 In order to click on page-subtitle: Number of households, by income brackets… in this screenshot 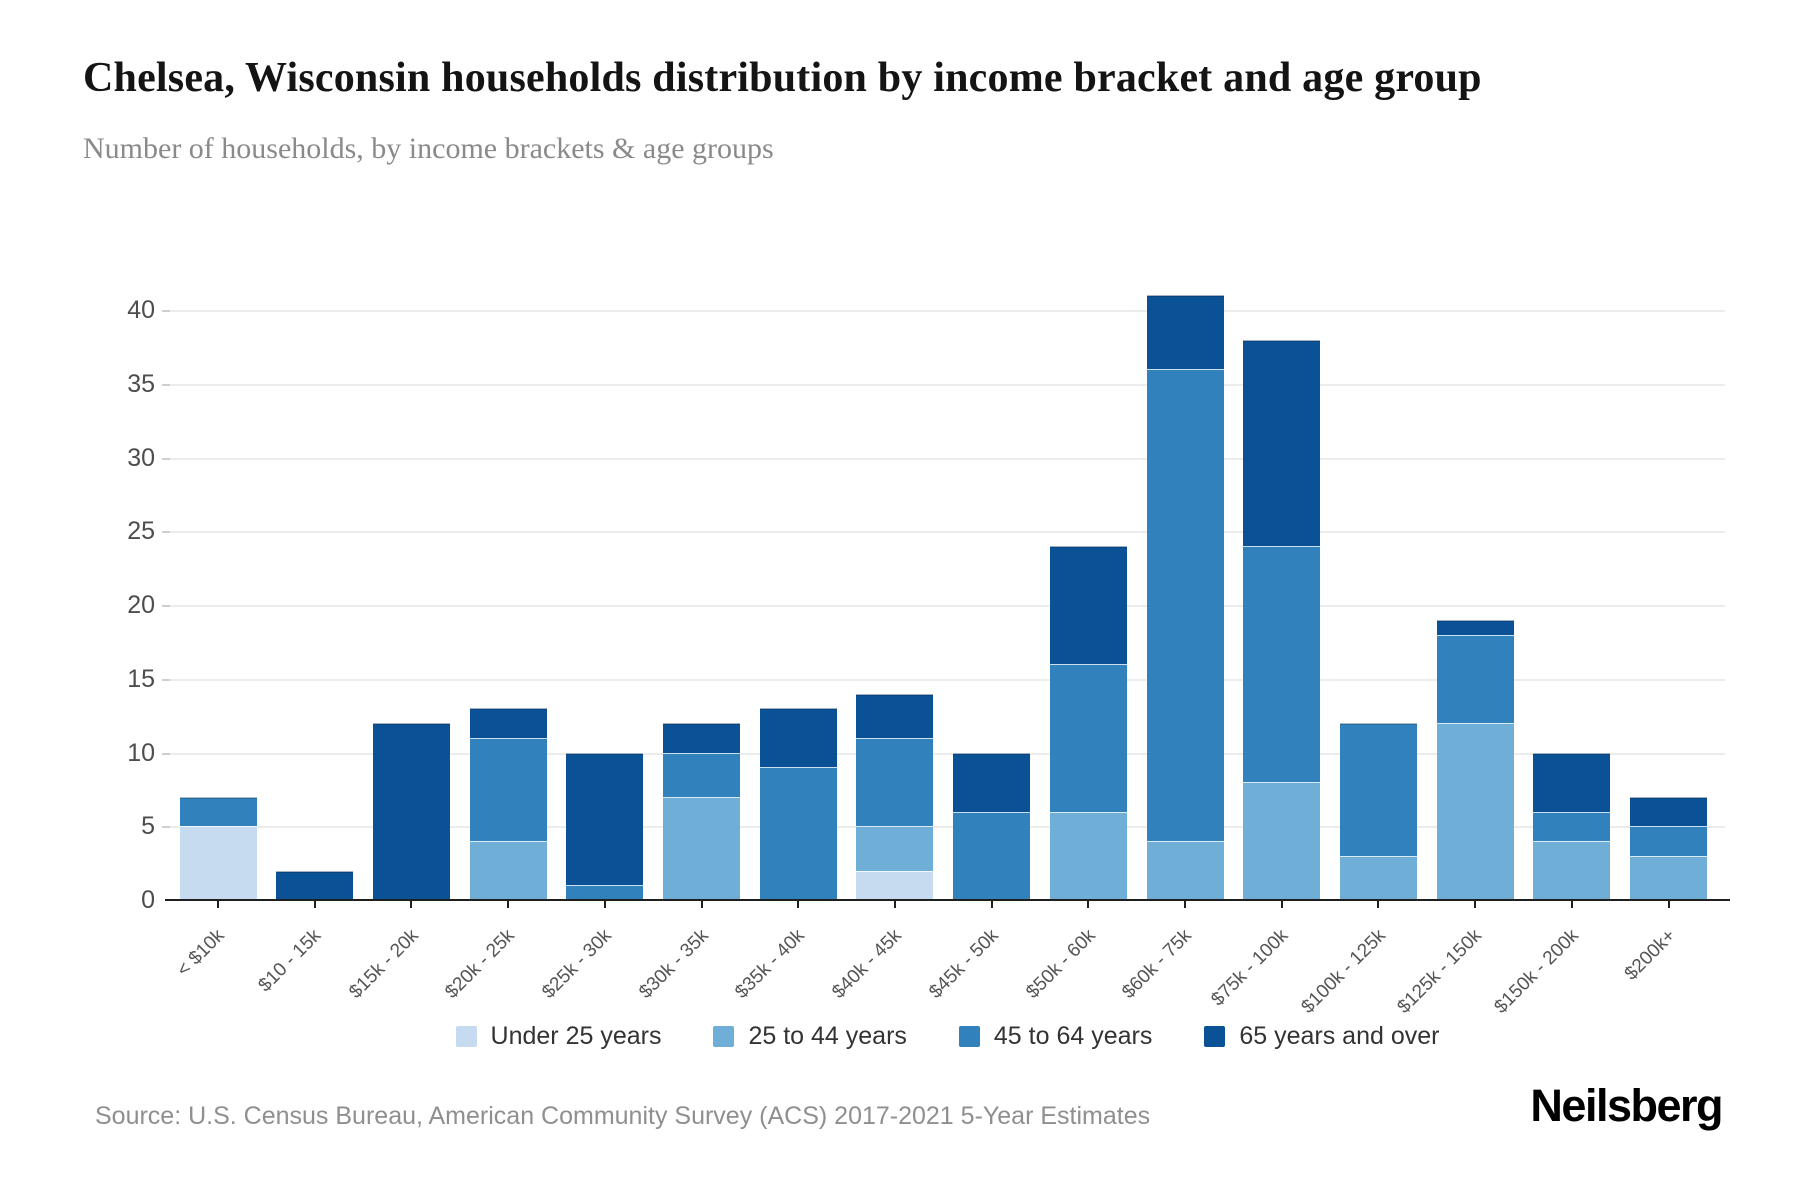, I will do `click(428, 148)`.